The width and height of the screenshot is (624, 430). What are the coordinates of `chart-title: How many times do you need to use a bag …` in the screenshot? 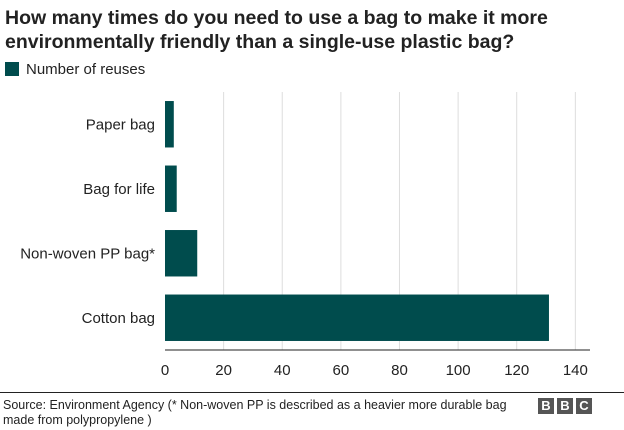 It's located at (276, 30).